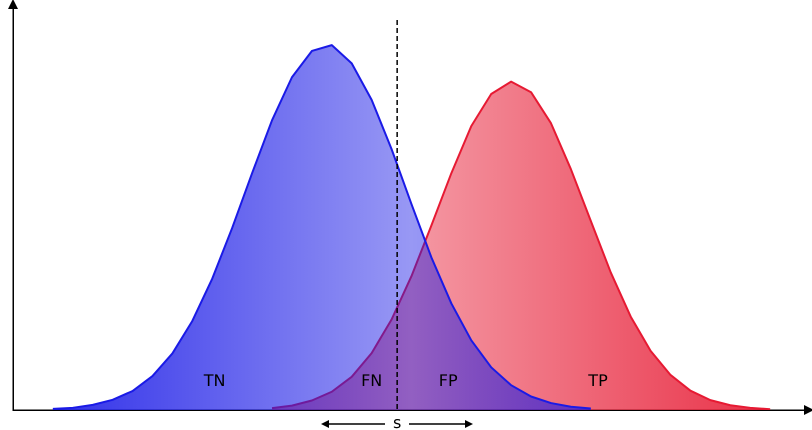 The height and width of the screenshot is (430, 812). What do you see at coordinates (397, 421) in the screenshot?
I see `text: s` at bounding box center [397, 421].